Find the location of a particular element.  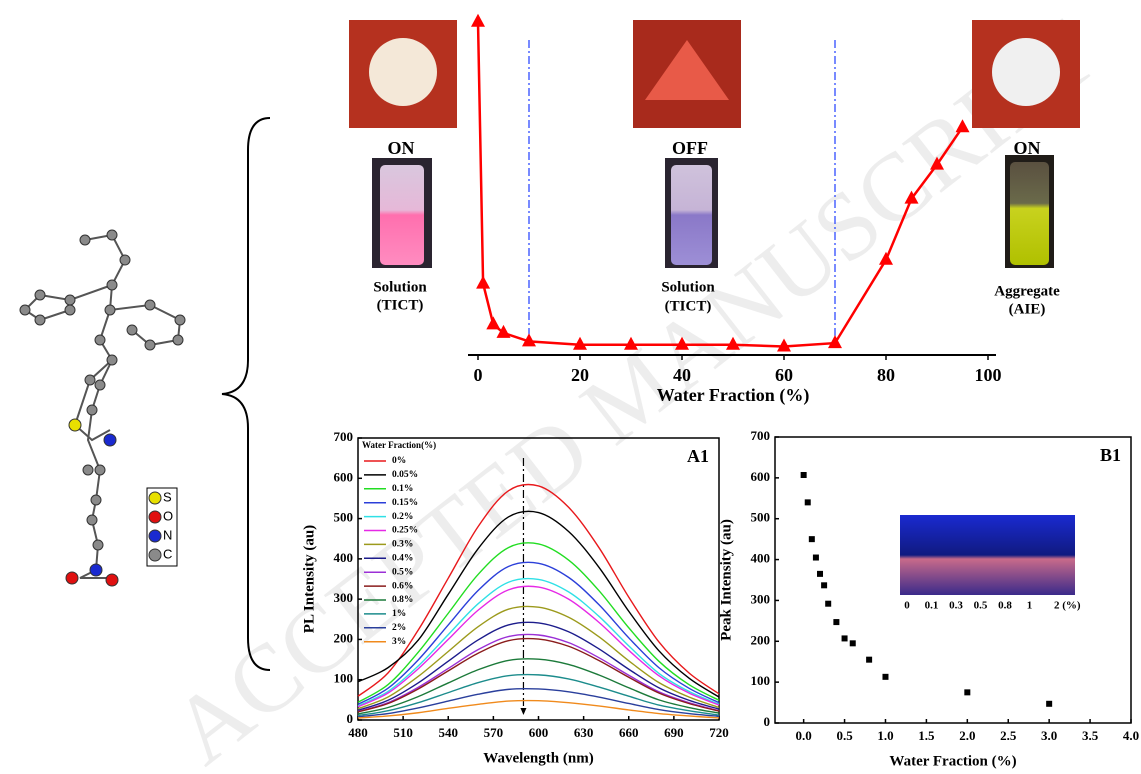

annotation: ON is located at coordinates (401, 148).